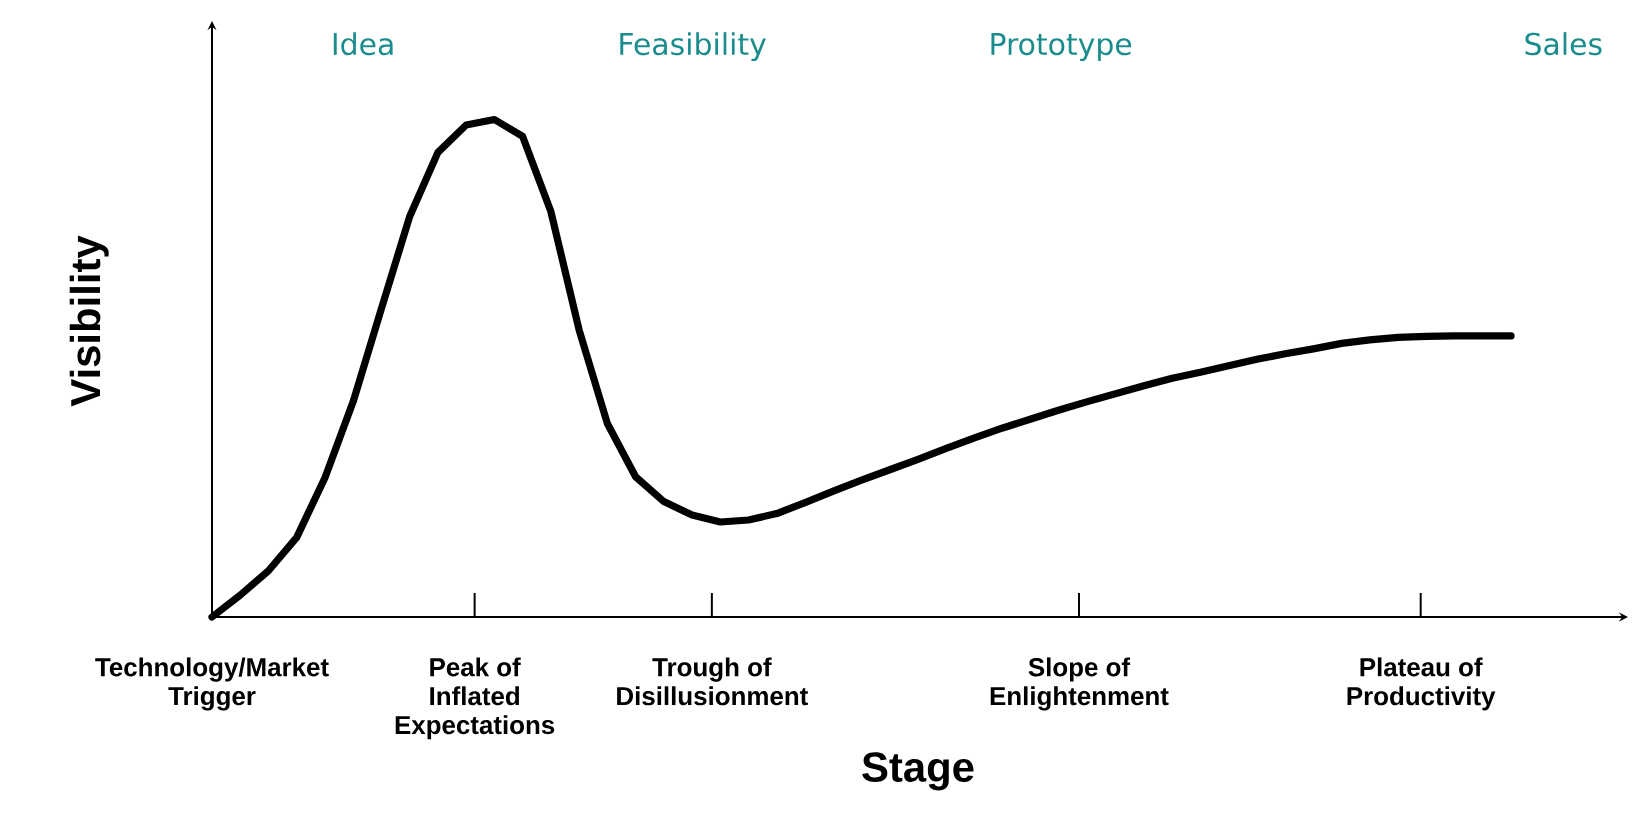 This screenshot has width=1635, height=819. I want to click on text: Plateau of Productivity, so click(1421, 684).